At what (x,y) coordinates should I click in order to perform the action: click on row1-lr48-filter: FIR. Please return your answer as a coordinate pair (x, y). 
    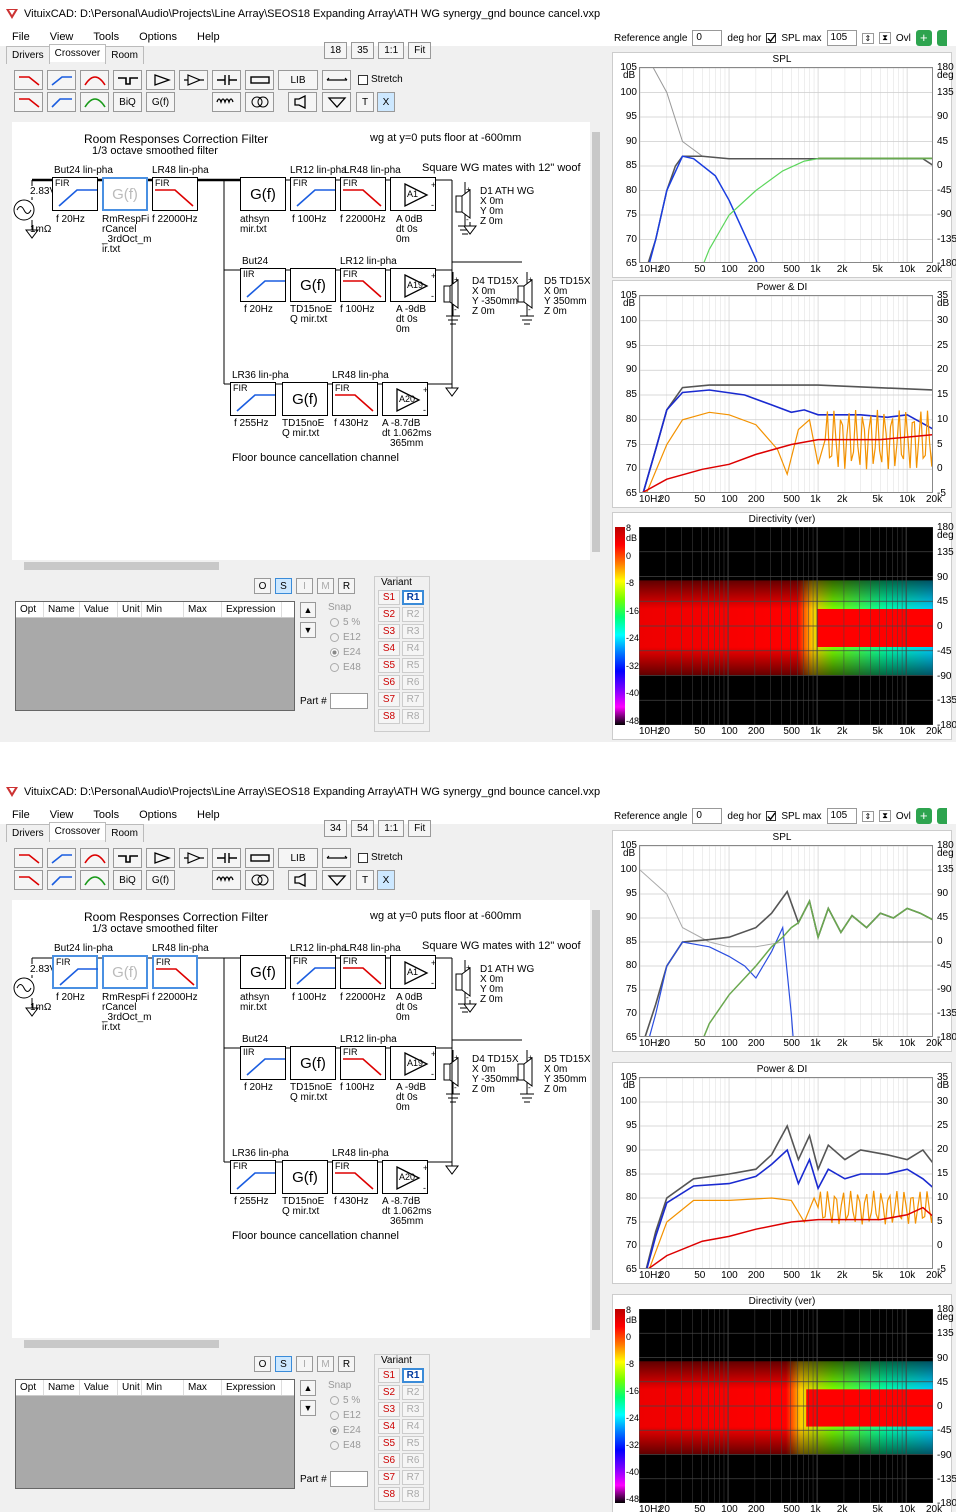
    Looking at the image, I should click on (363, 972).